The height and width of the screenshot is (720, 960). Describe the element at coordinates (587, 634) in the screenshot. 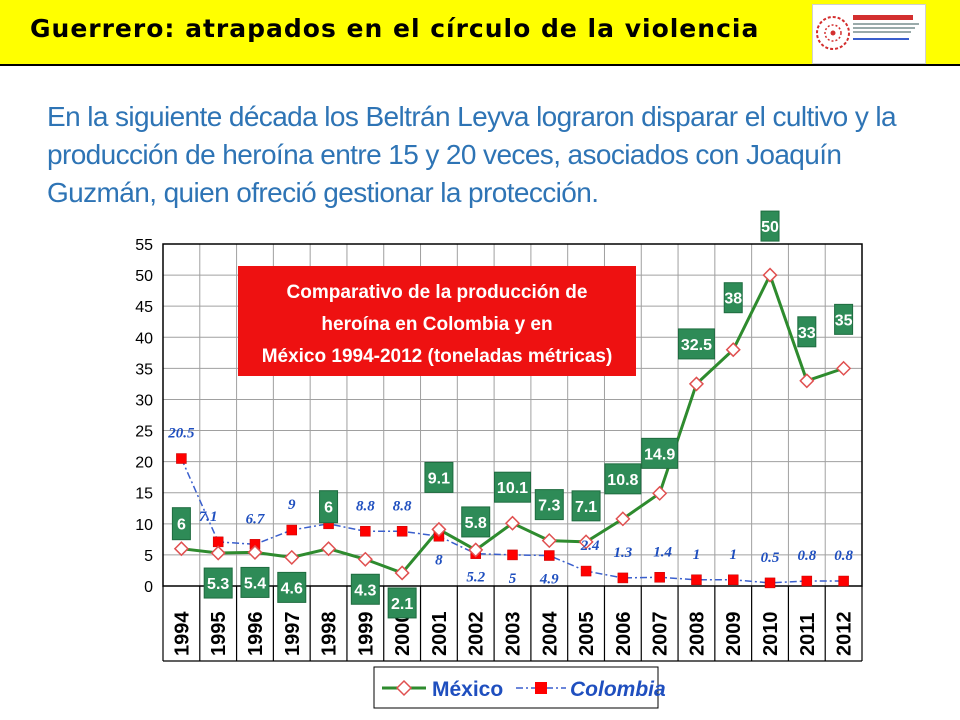

I see `x-tick-label: 2005` at that location.